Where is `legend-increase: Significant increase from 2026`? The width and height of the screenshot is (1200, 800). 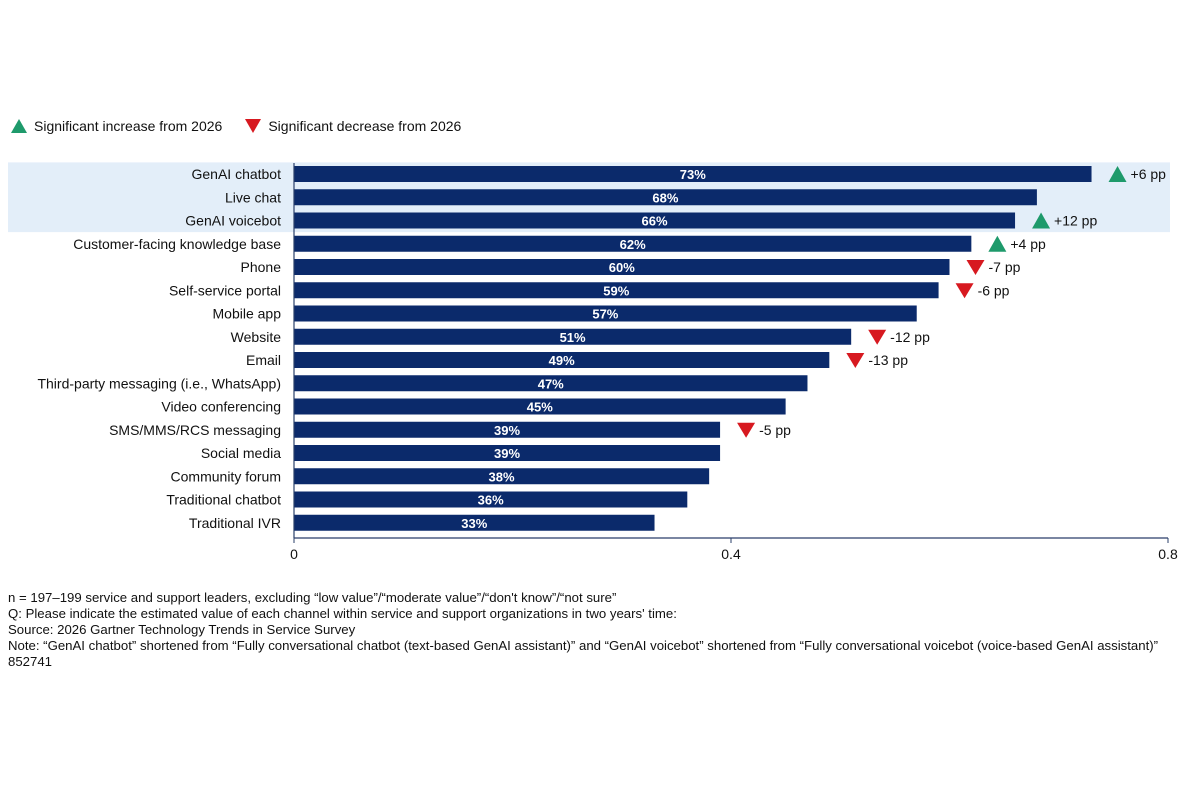
legend-increase: Significant increase from 2026 is located at coordinates (116, 126).